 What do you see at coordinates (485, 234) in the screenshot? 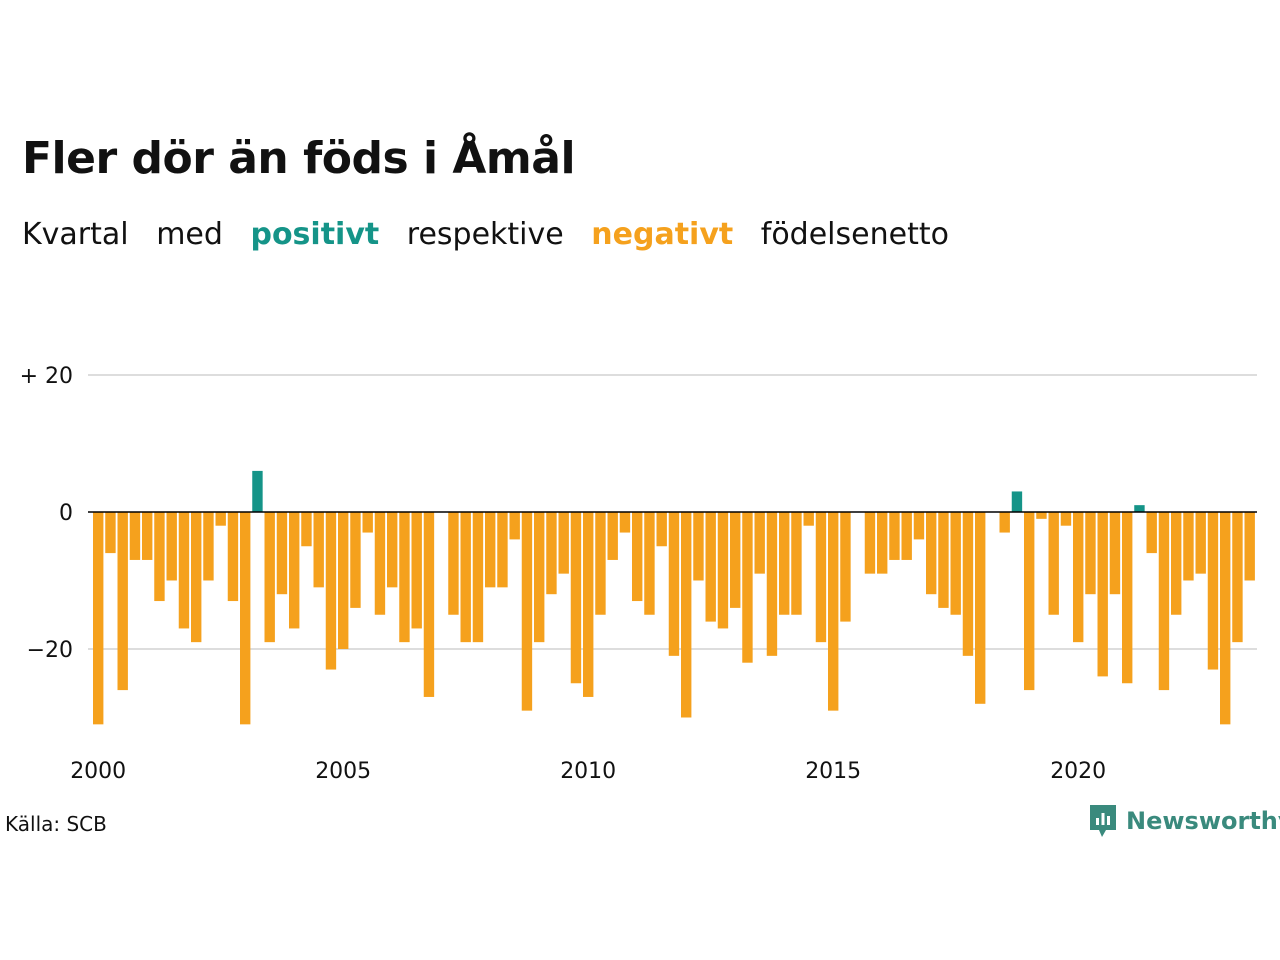
I see `subtitle-word: respektive` at bounding box center [485, 234].